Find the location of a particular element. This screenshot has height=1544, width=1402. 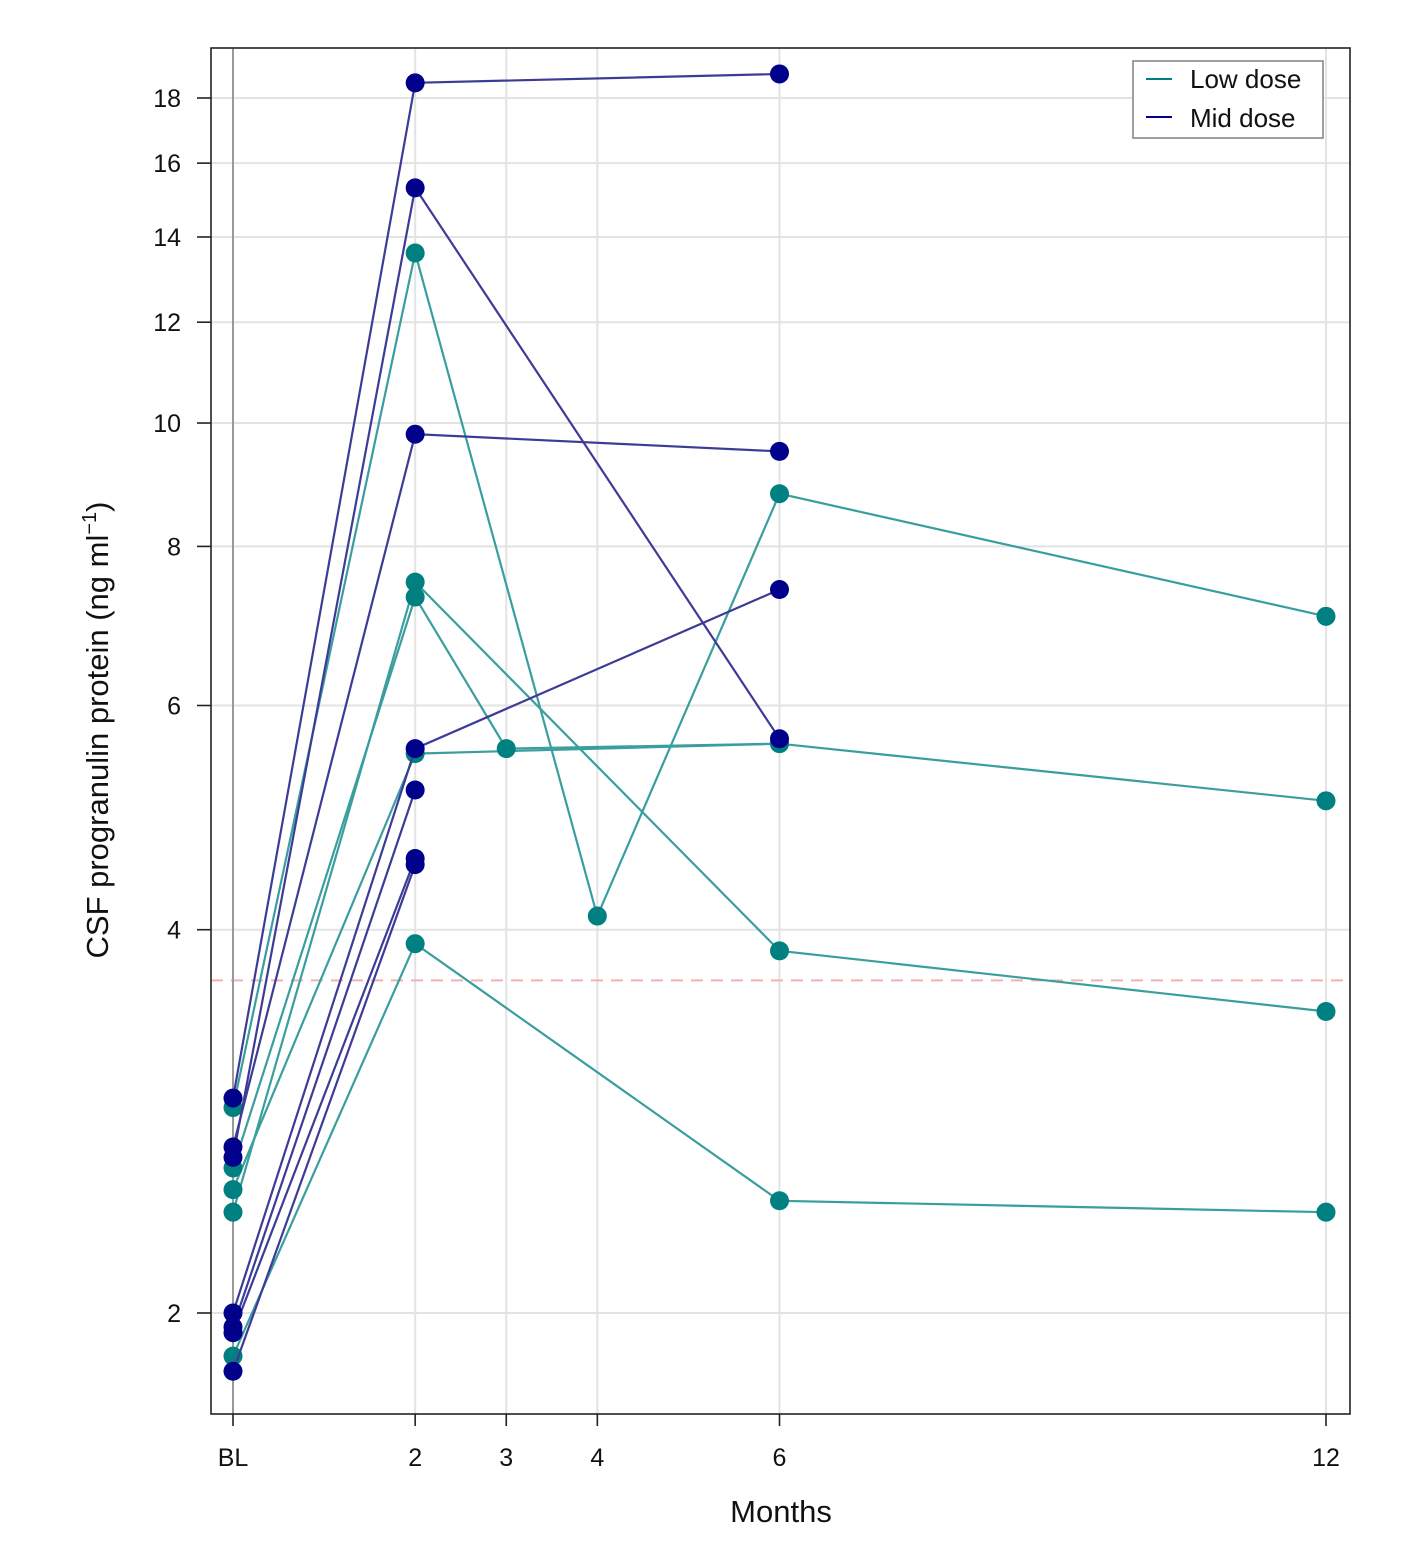

x-tick-label: 2 is located at coordinates (415, 1458).